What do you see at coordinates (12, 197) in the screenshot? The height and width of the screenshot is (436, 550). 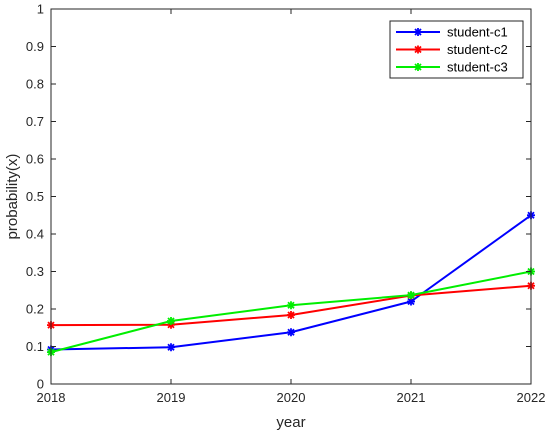 I see `y-axis-title: probability(x)` at bounding box center [12, 197].